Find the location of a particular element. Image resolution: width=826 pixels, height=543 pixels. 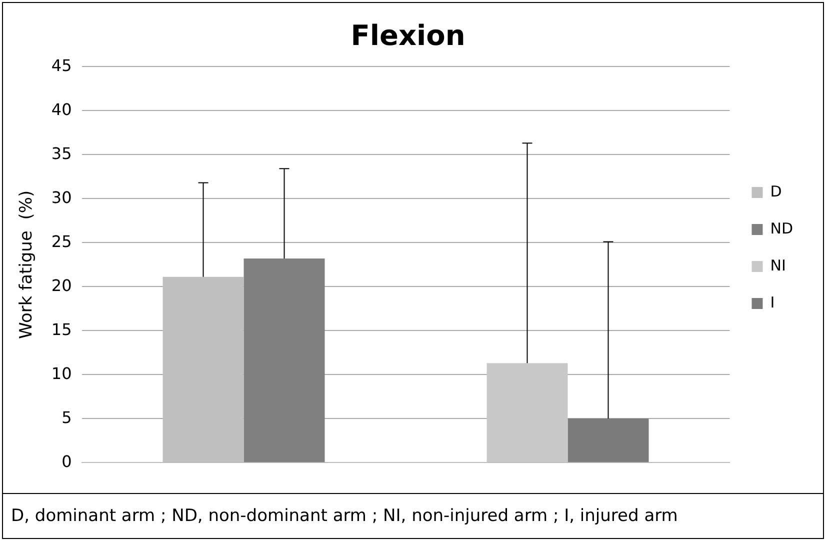

y-tick-label: 0 is located at coordinates (67, 461).